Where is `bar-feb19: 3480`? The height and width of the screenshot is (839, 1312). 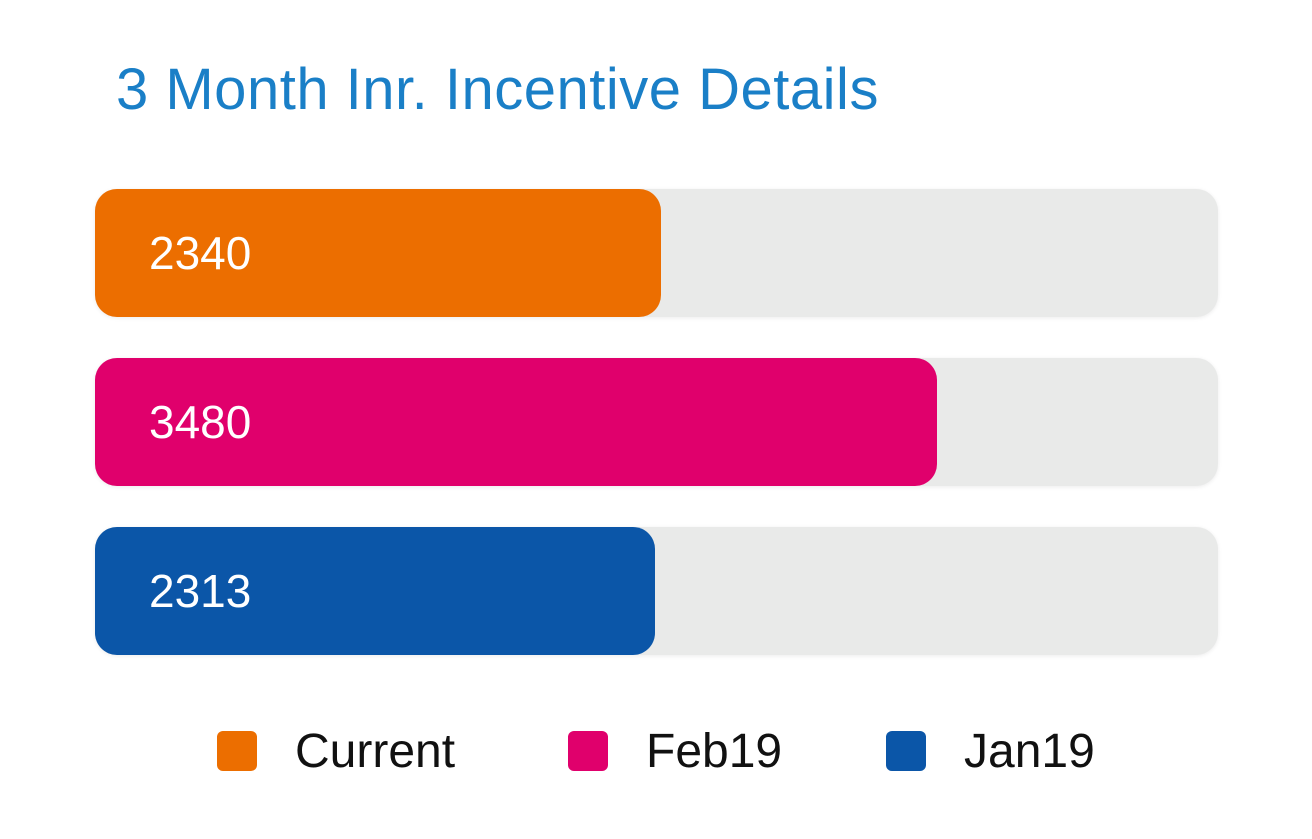
bar-feb19: 3480 is located at coordinates (516, 422).